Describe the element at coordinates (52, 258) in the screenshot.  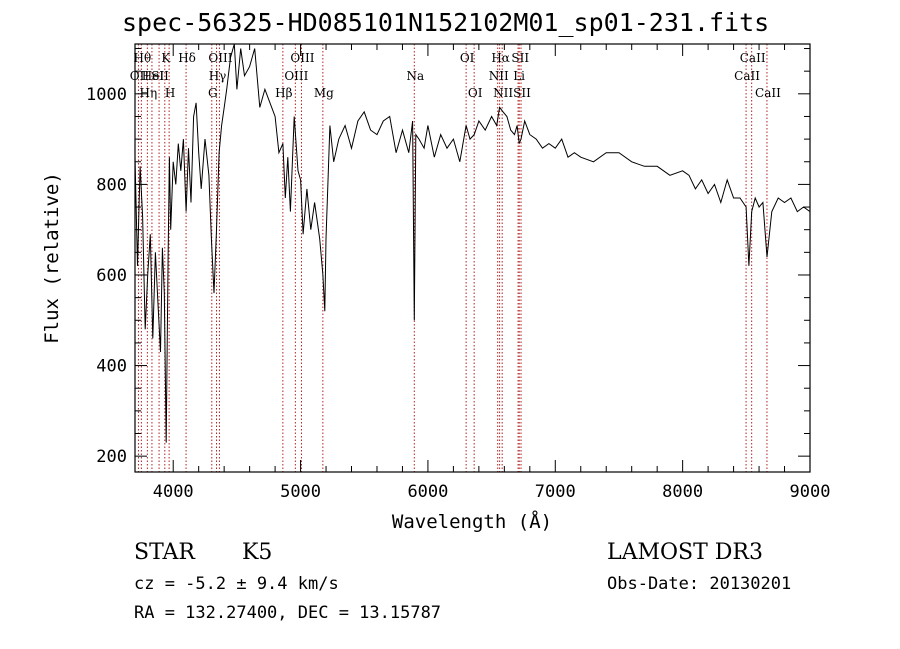
I see `y-axis-label: Flux (relative)` at that location.